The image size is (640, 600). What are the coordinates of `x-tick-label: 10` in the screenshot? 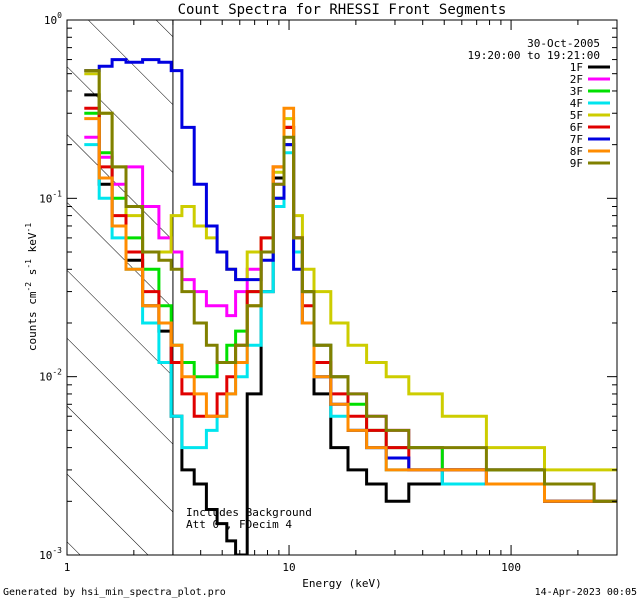 It's located at (288, 567).